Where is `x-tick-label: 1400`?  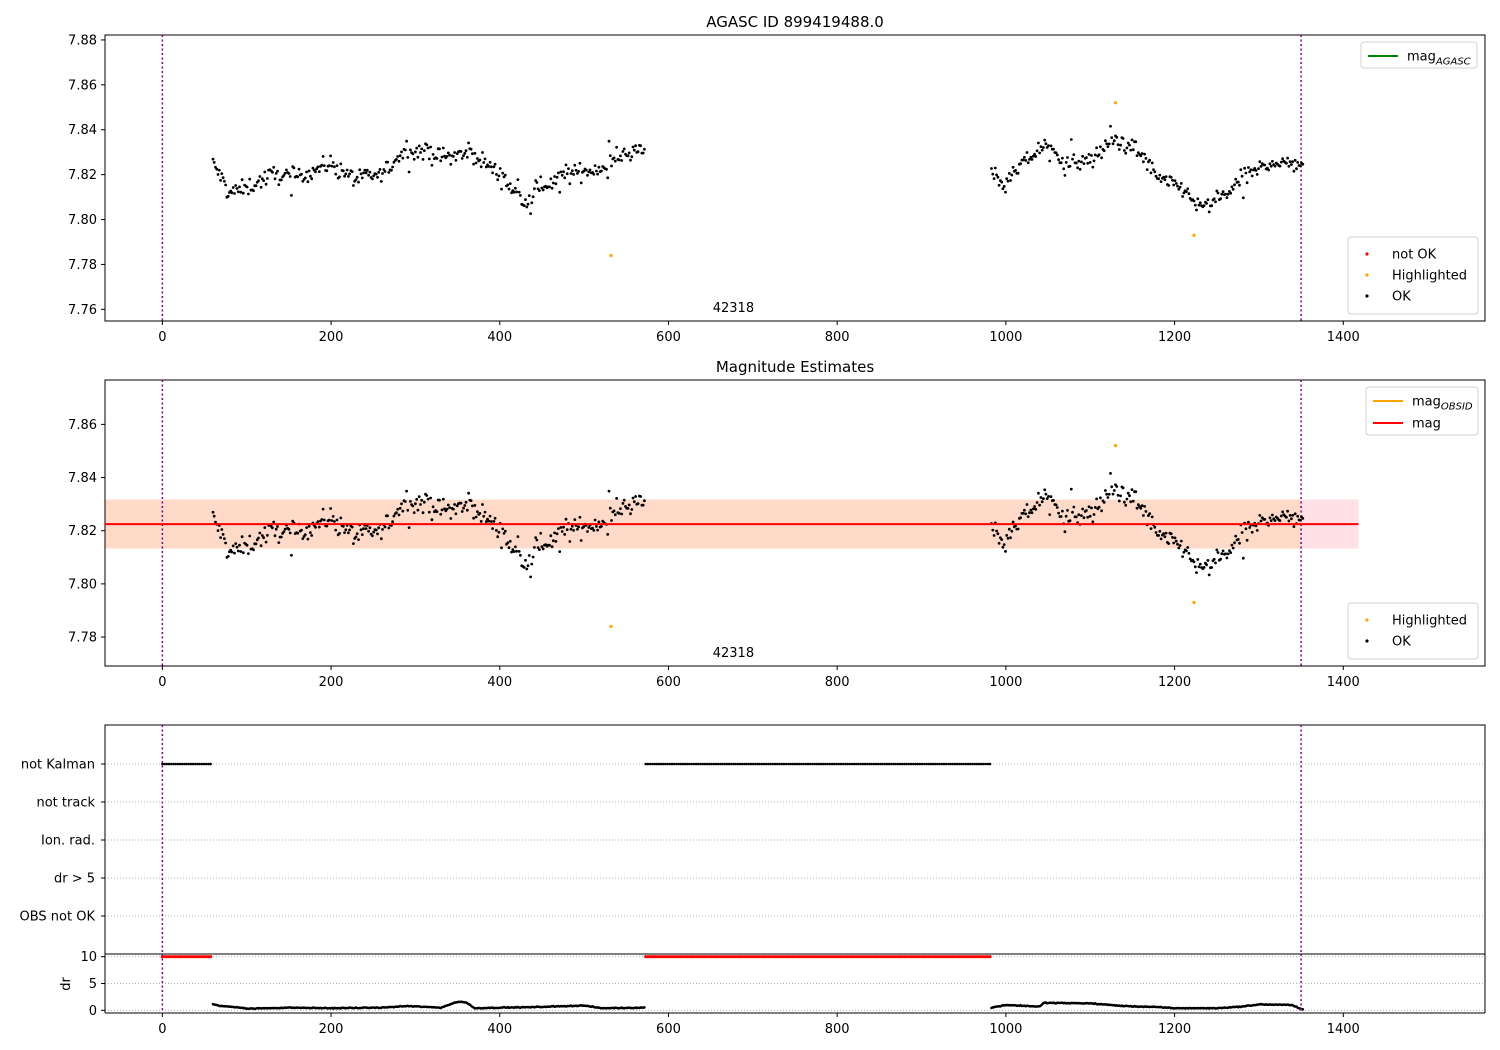
x-tick-label: 1400 is located at coordinates (1343, 1029).